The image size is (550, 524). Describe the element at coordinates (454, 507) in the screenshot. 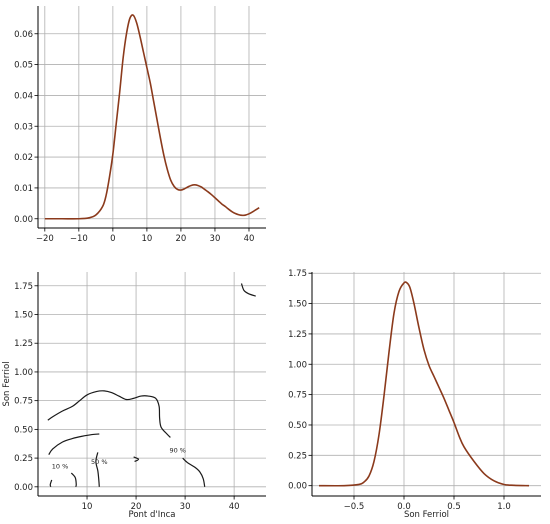

I see `x-tick-label: 0.5` at that location.